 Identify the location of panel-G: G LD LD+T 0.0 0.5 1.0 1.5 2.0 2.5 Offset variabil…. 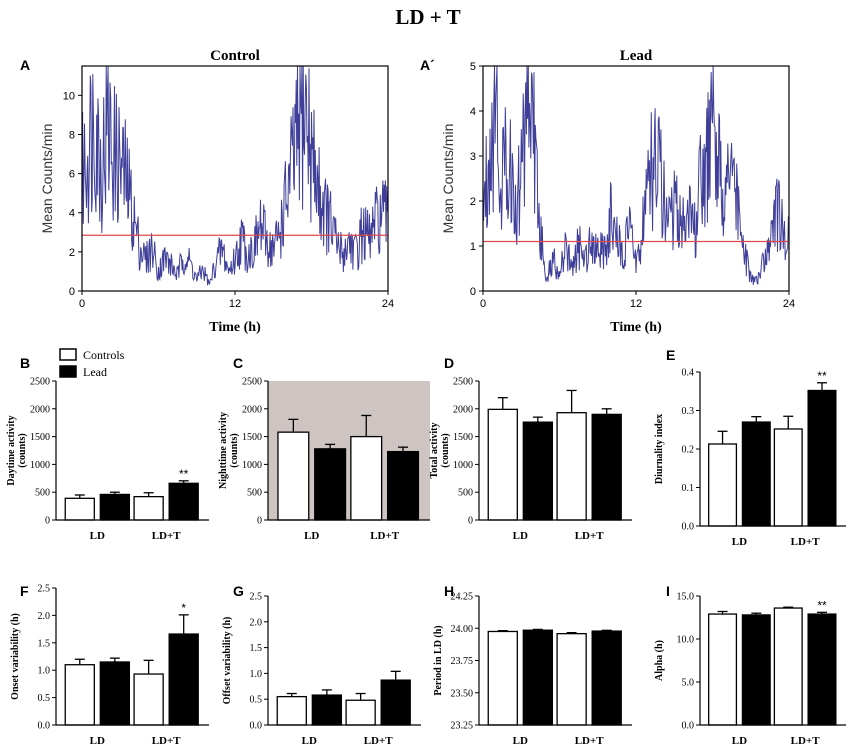
(321, 665).